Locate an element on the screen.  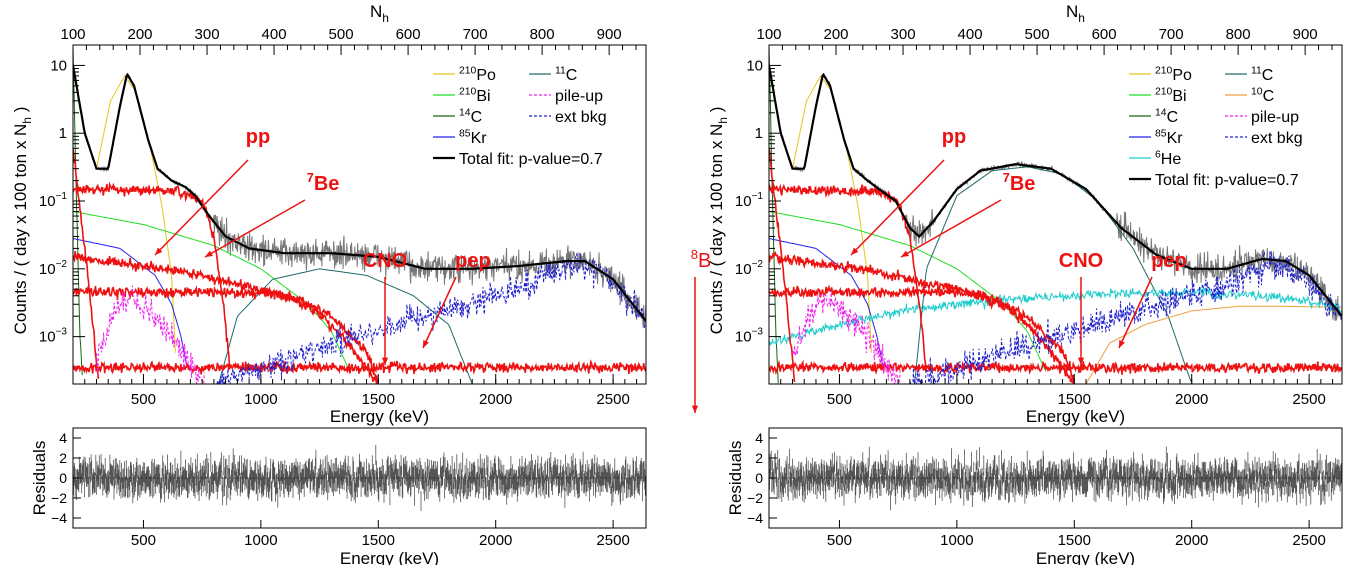
series-c11 is located at coordinates (1053, 275).